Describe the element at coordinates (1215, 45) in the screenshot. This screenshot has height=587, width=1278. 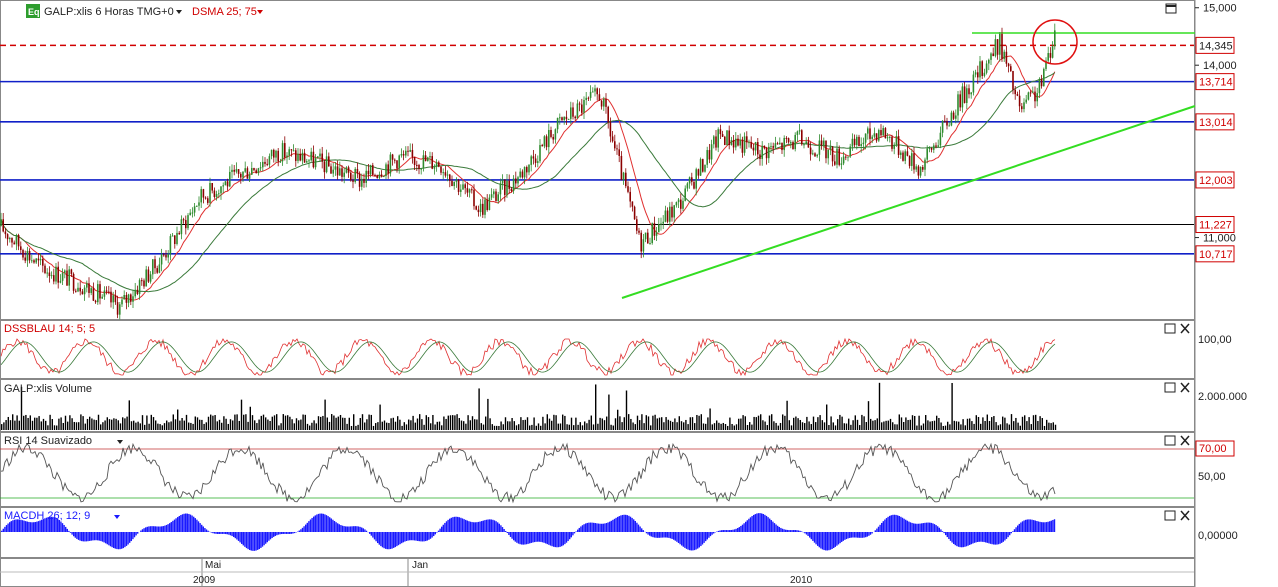
I see `level-badge` at that location.